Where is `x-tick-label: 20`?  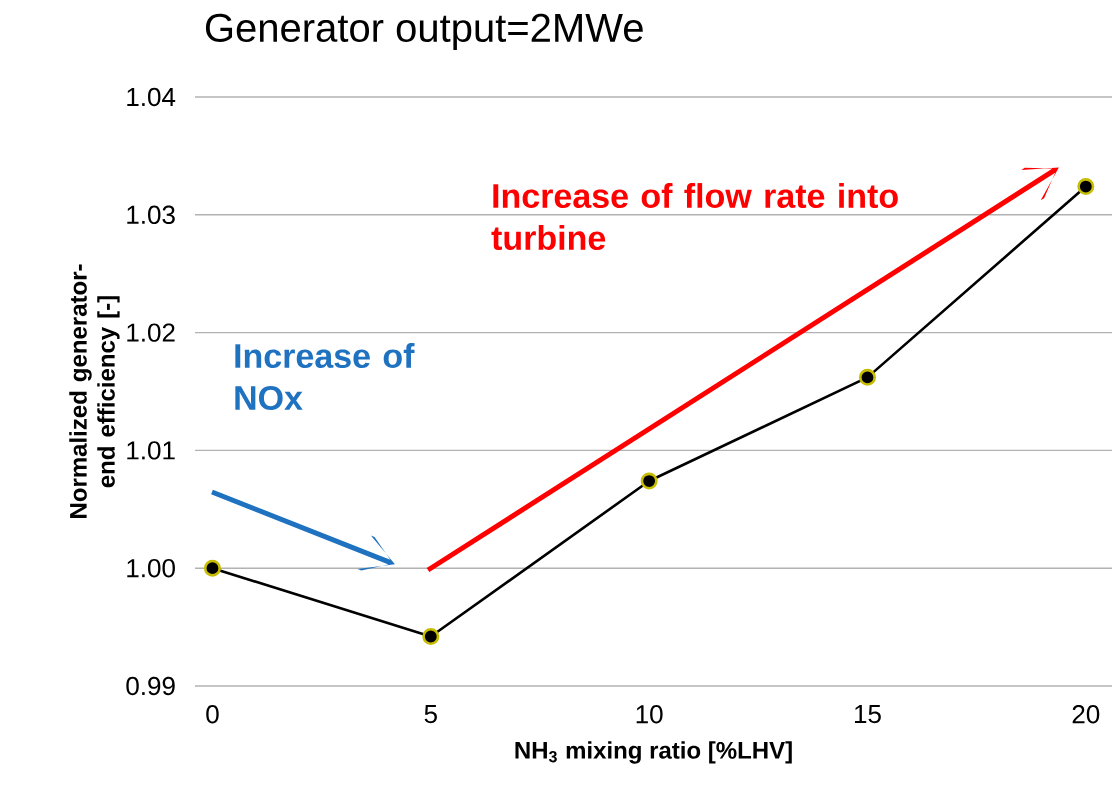
x-tick-label: 20 is located at coordinates (1086, 714).